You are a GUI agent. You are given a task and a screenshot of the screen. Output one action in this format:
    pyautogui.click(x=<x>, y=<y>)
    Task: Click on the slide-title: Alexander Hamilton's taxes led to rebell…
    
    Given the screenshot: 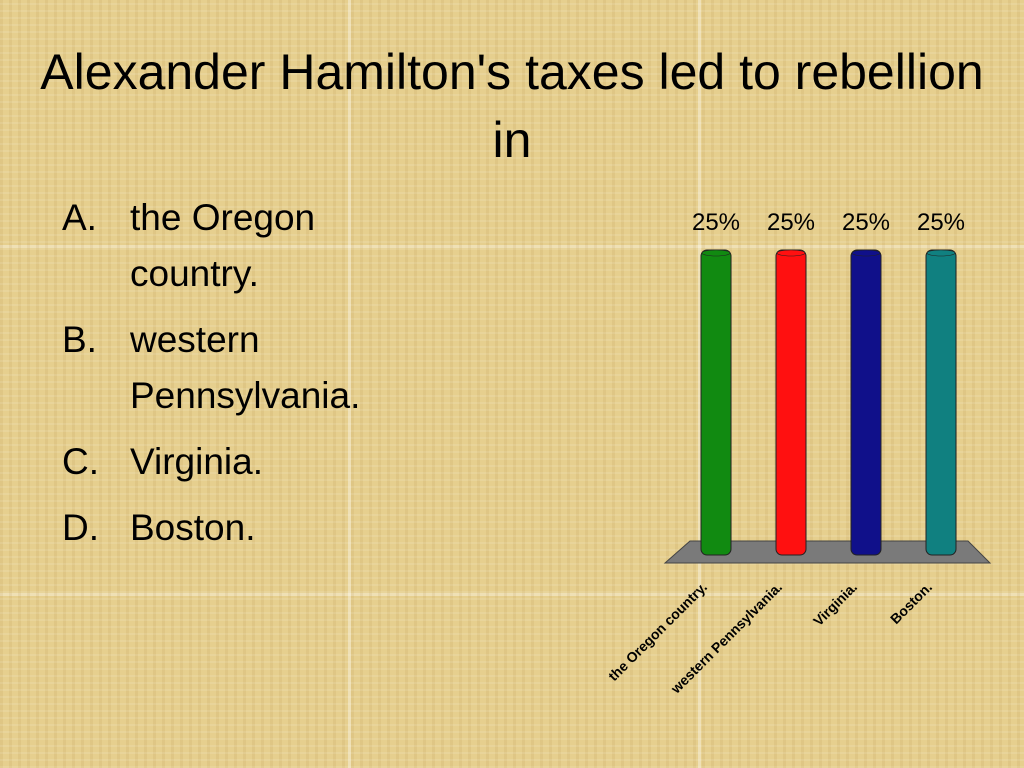 What is the action you would take?
    pyautogui.click(x=512, y=106)
    